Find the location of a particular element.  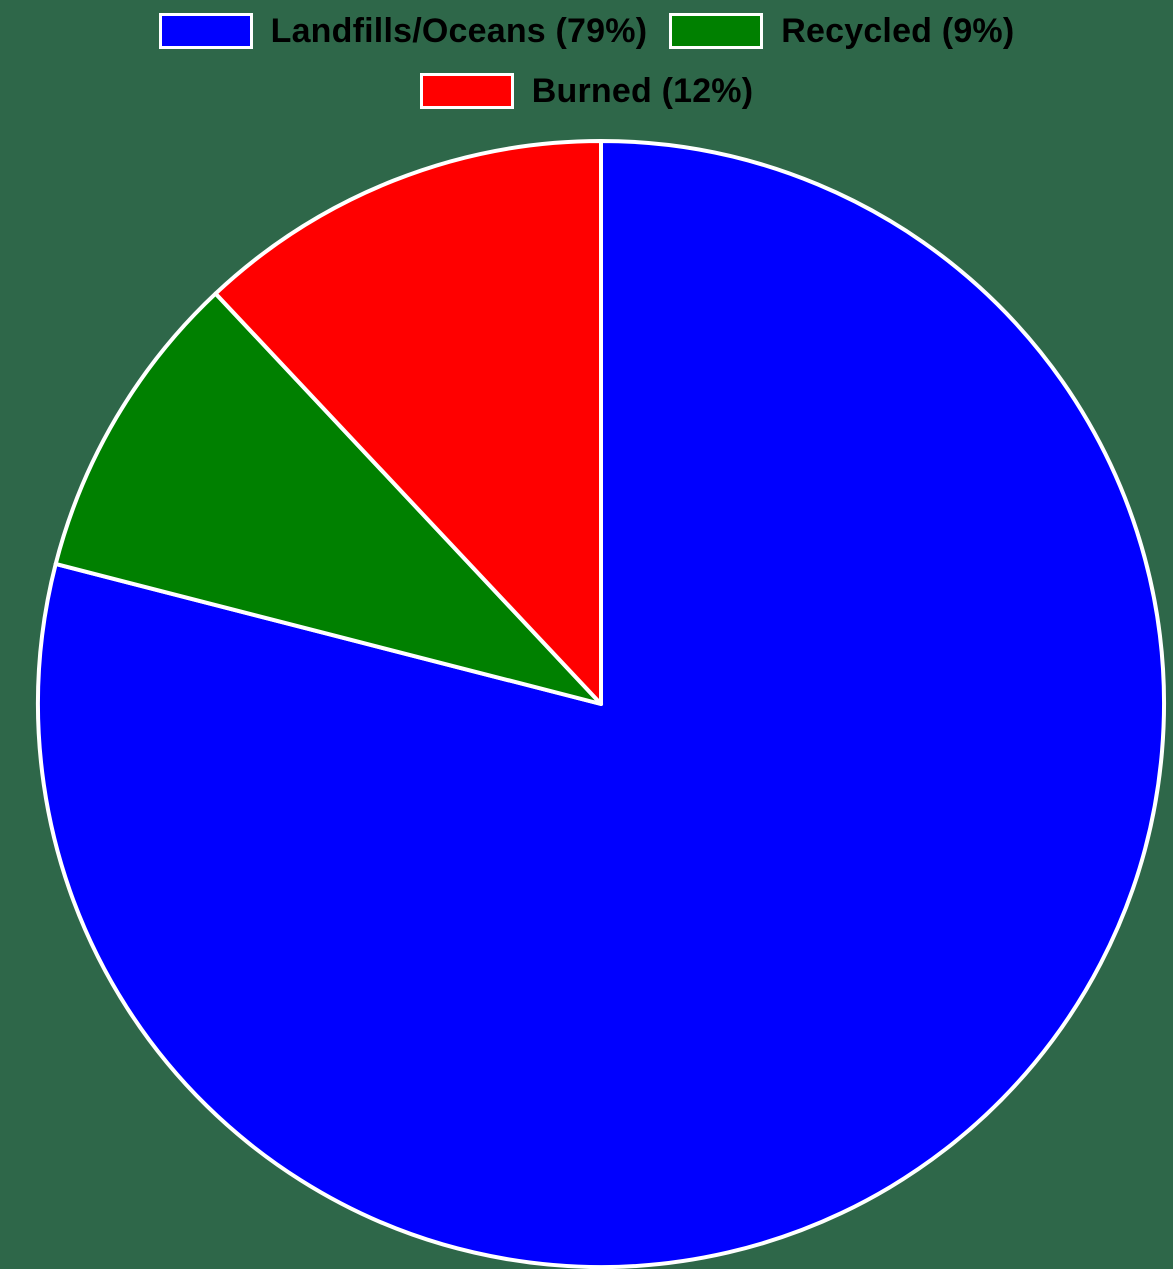

legend-item-recycled: Recycled (9%) is located at coordinates (841, 31).